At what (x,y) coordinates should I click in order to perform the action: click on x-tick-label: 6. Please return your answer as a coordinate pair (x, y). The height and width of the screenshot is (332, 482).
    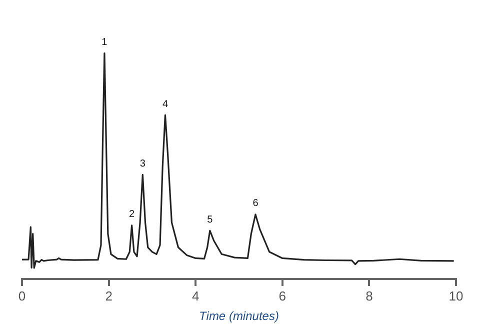
    Looking at the image, I should click on (282, 296).